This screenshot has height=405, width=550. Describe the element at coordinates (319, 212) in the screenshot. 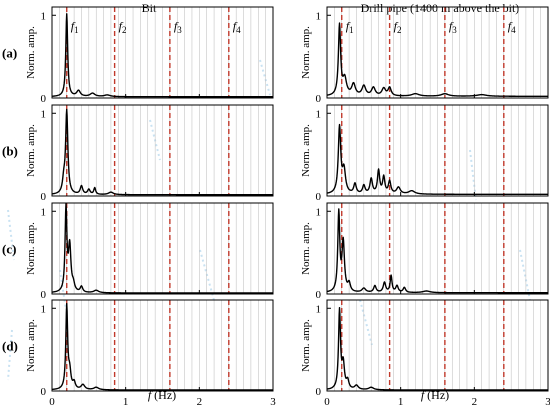

I see `y-tick-label-r3c2-1: 1` at that location.